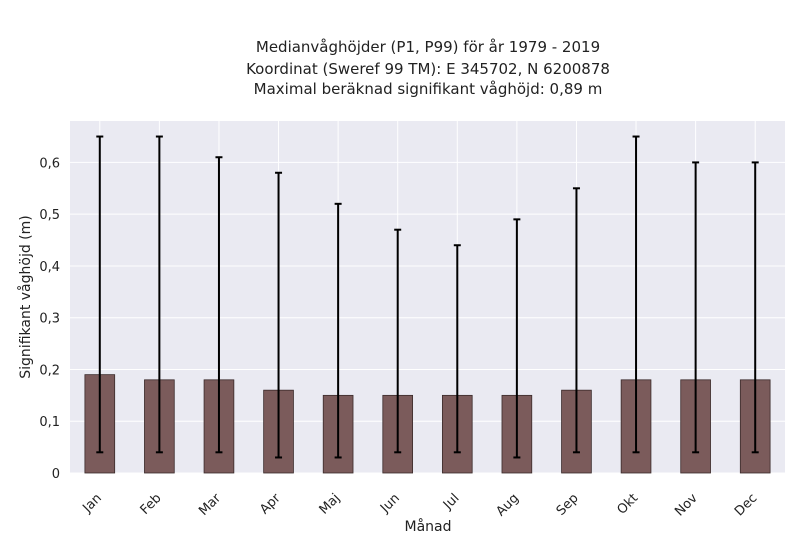 This screenshot has width=800, height=550. What do you see at coordinates (219, 305) in the screenshot?
I see `error-bar-mar` at bounding box center [219, 305].